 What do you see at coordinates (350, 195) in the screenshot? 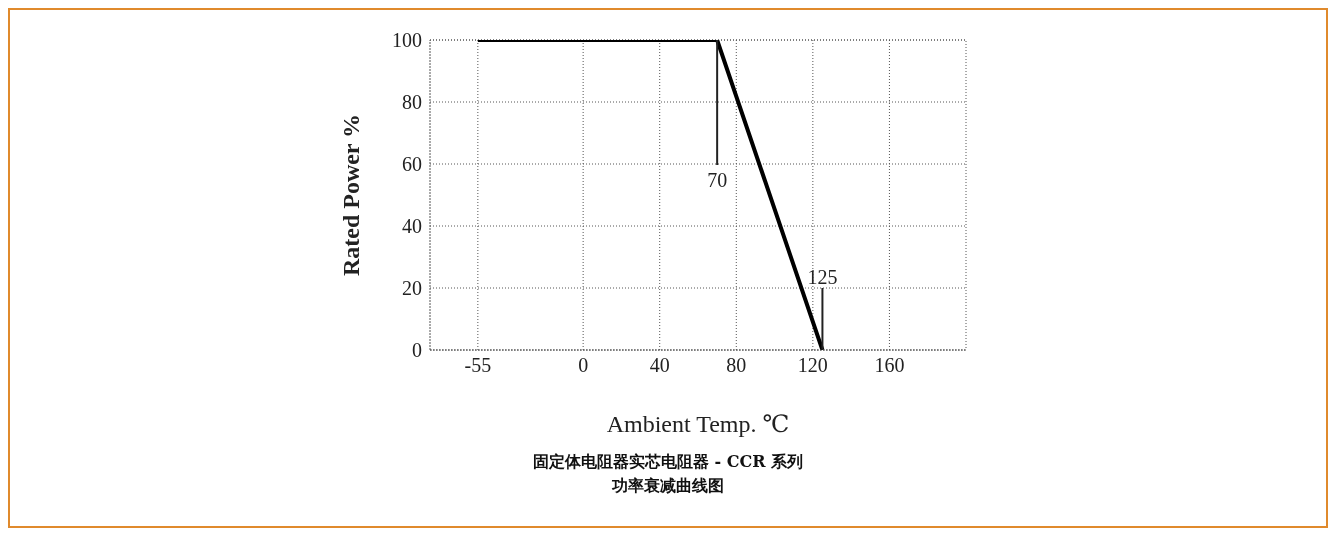
I see `y-axis-title: Rated Power %` at bounding box center [350, 195].